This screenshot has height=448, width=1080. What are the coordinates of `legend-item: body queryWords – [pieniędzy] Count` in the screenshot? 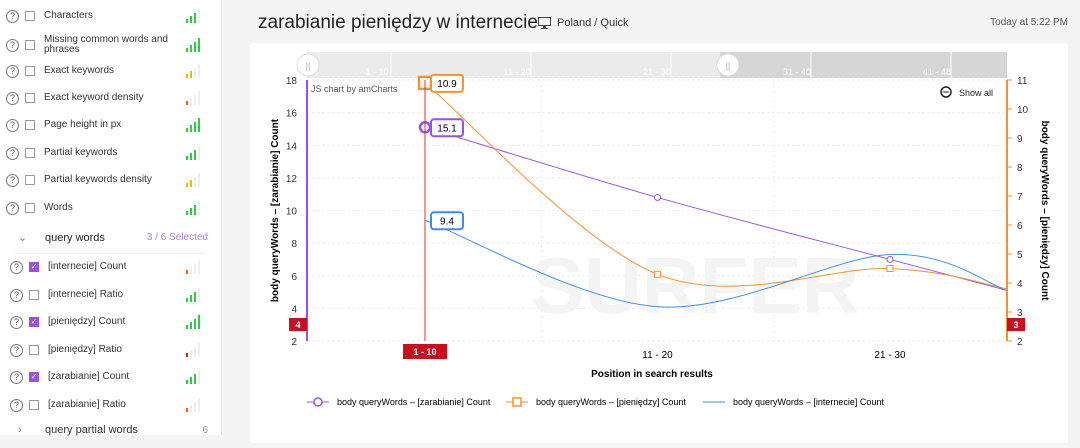 It's located at (611, 402).